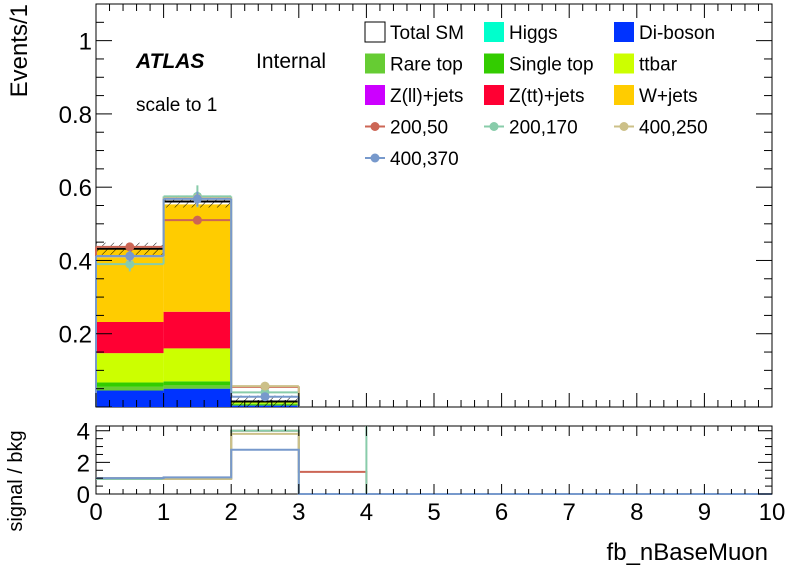 The width and height of the screenshot is (796, 572). What do you see at coordinates (673, 128) in the screenshot?
I see `legend-label: 400,250` at bounding box center [673, 128].